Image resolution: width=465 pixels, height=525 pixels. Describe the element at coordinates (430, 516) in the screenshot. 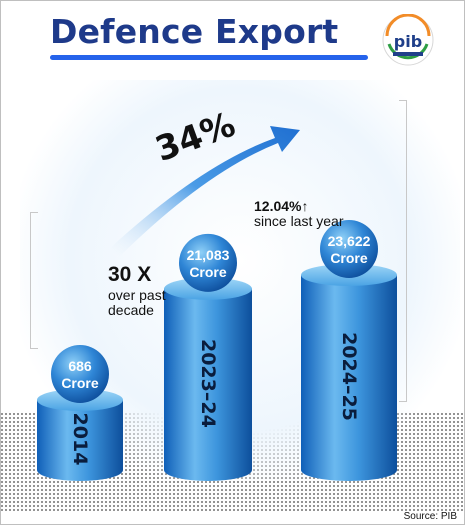

I see `source-note: Source: PIB` at that location.